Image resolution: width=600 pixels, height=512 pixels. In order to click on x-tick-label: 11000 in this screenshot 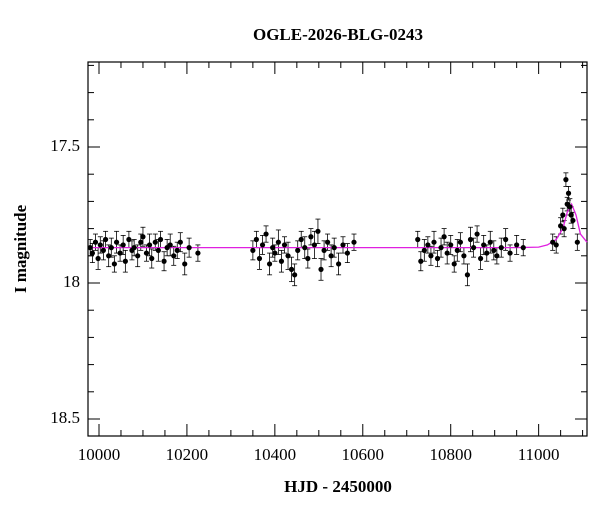, I will do `click(539, 454)`.